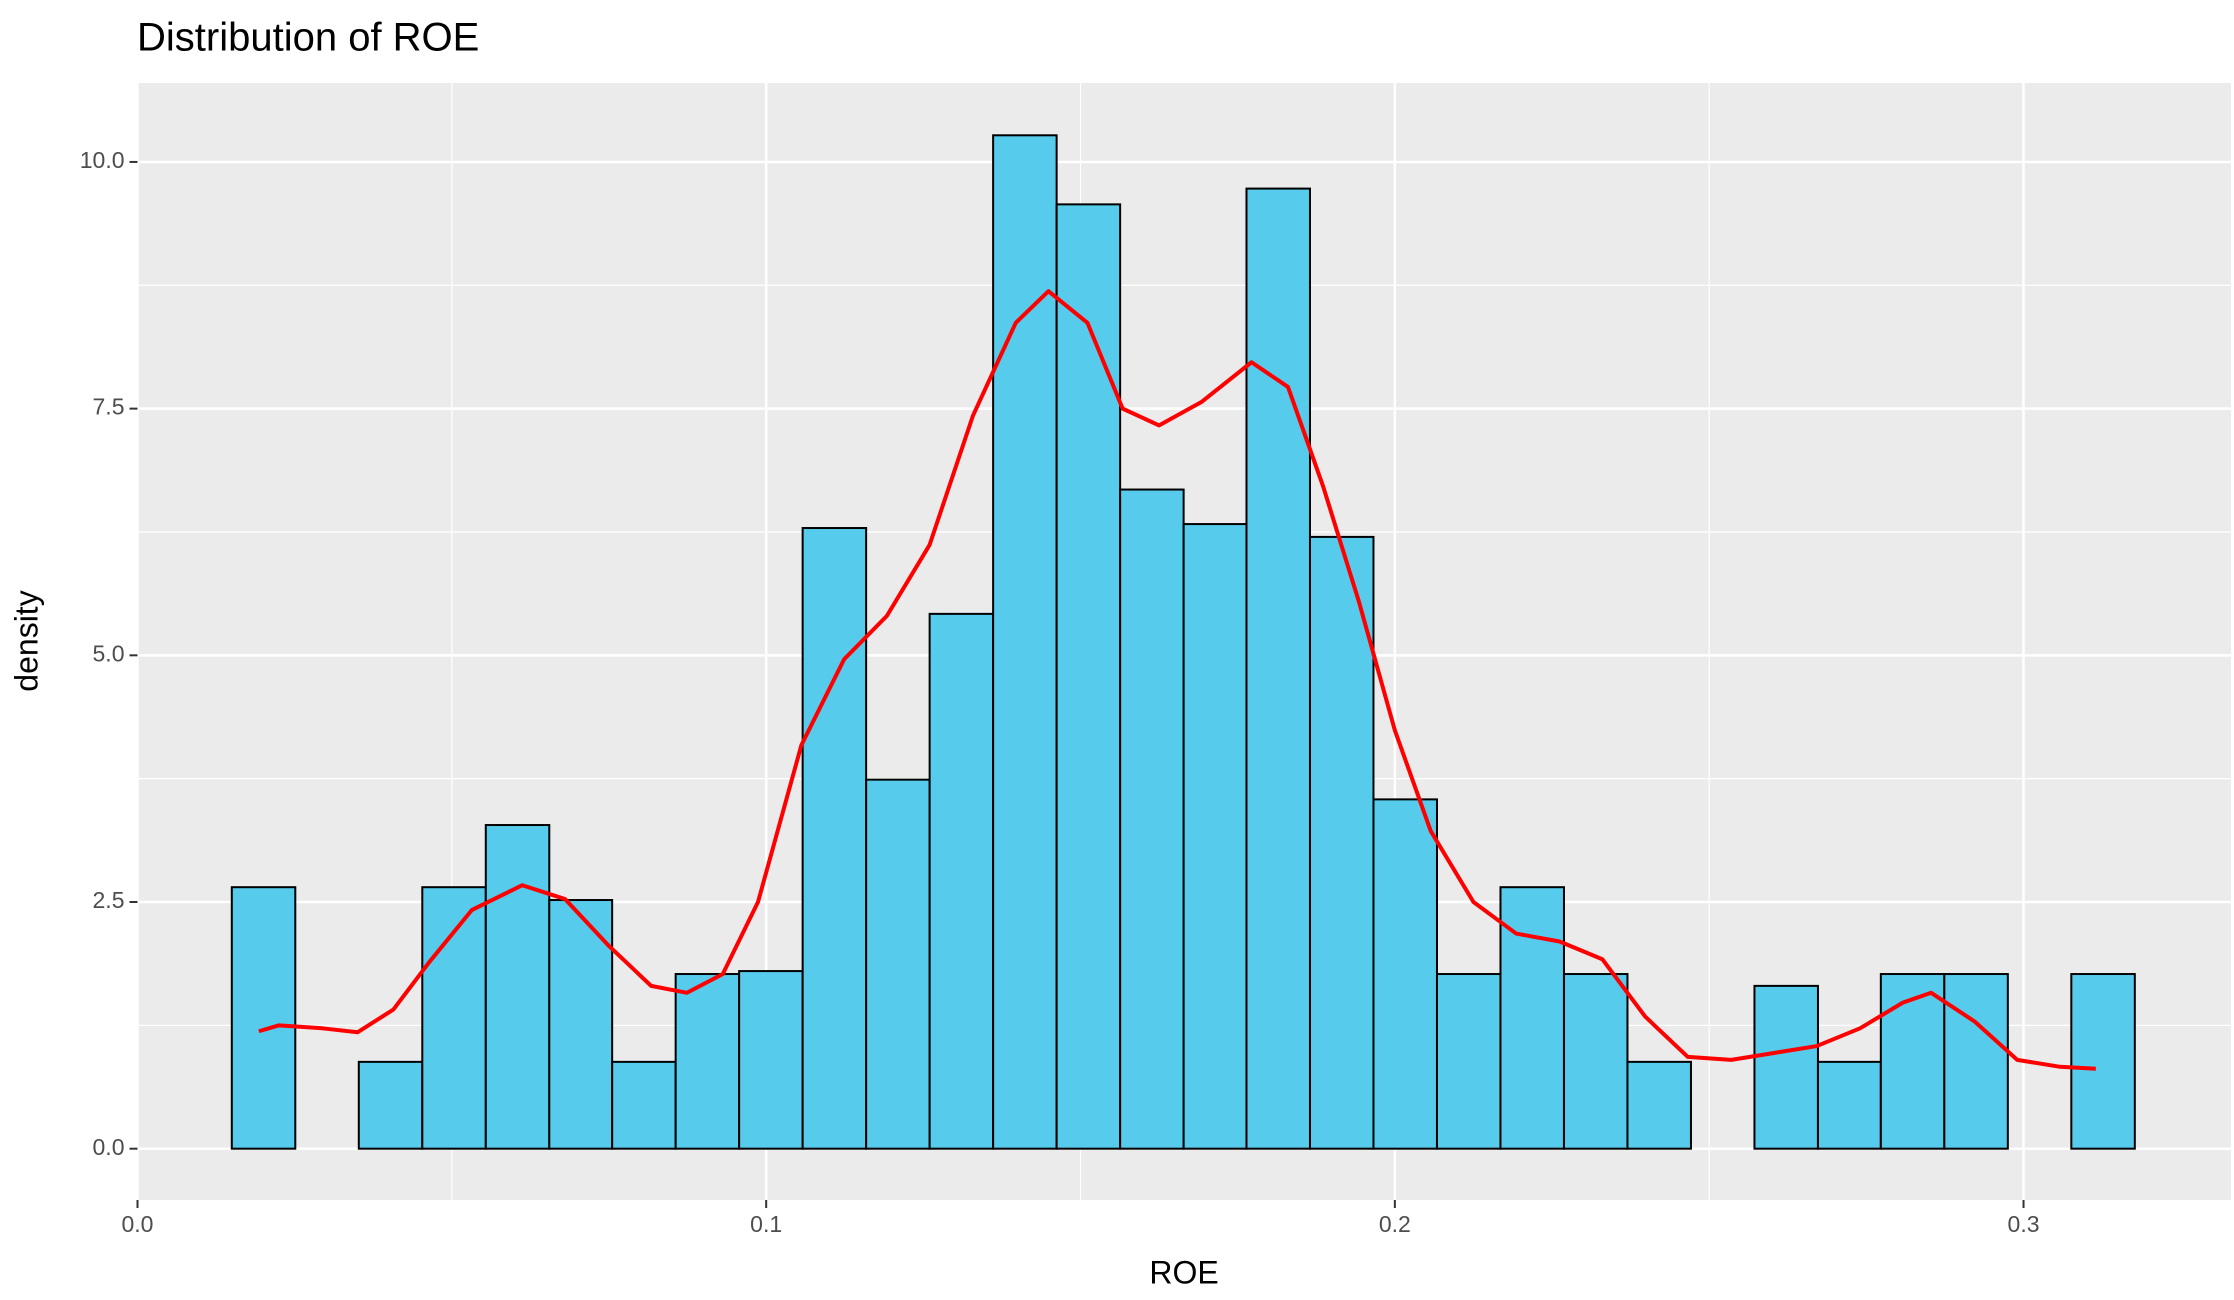  I want to click on x-tick-label: 0.0, so click(138, 1224).